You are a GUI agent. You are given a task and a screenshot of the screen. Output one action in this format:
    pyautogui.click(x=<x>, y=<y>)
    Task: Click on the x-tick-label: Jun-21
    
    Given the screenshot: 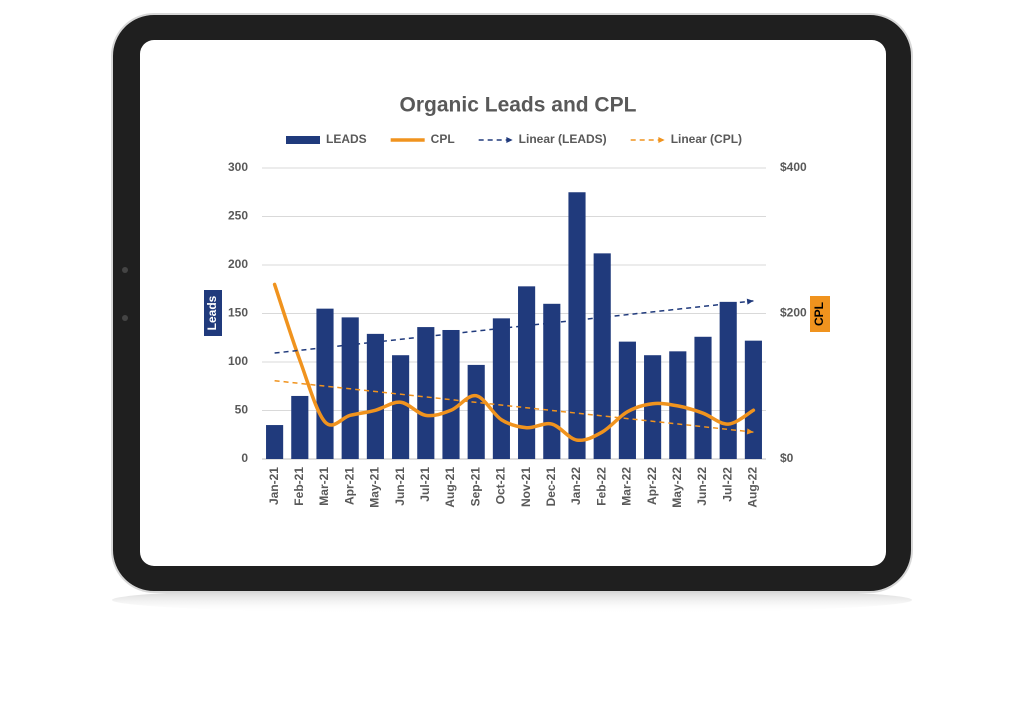 What is the action you would take?
    pyautogui.click(x=400, y=486)
    